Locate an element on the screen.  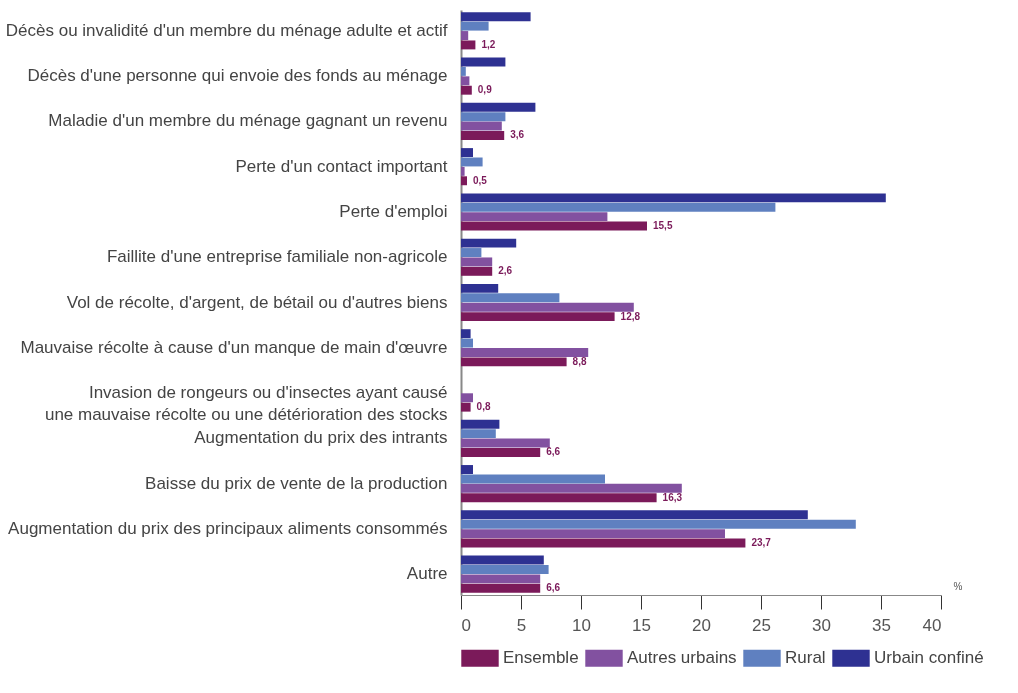
data-label: 12,8 is located at coordinates (630, 316).